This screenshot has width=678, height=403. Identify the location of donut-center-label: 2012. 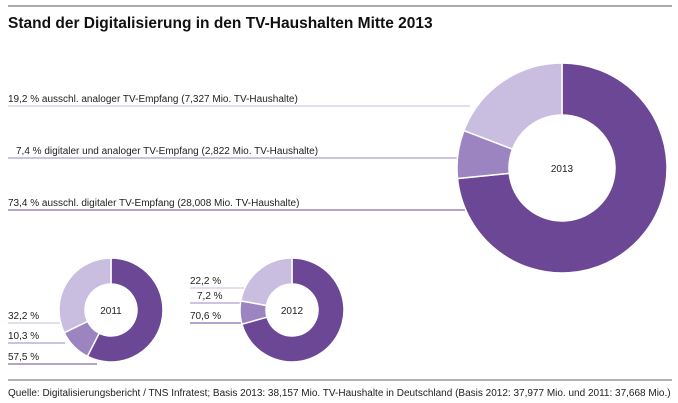
(292, 311).